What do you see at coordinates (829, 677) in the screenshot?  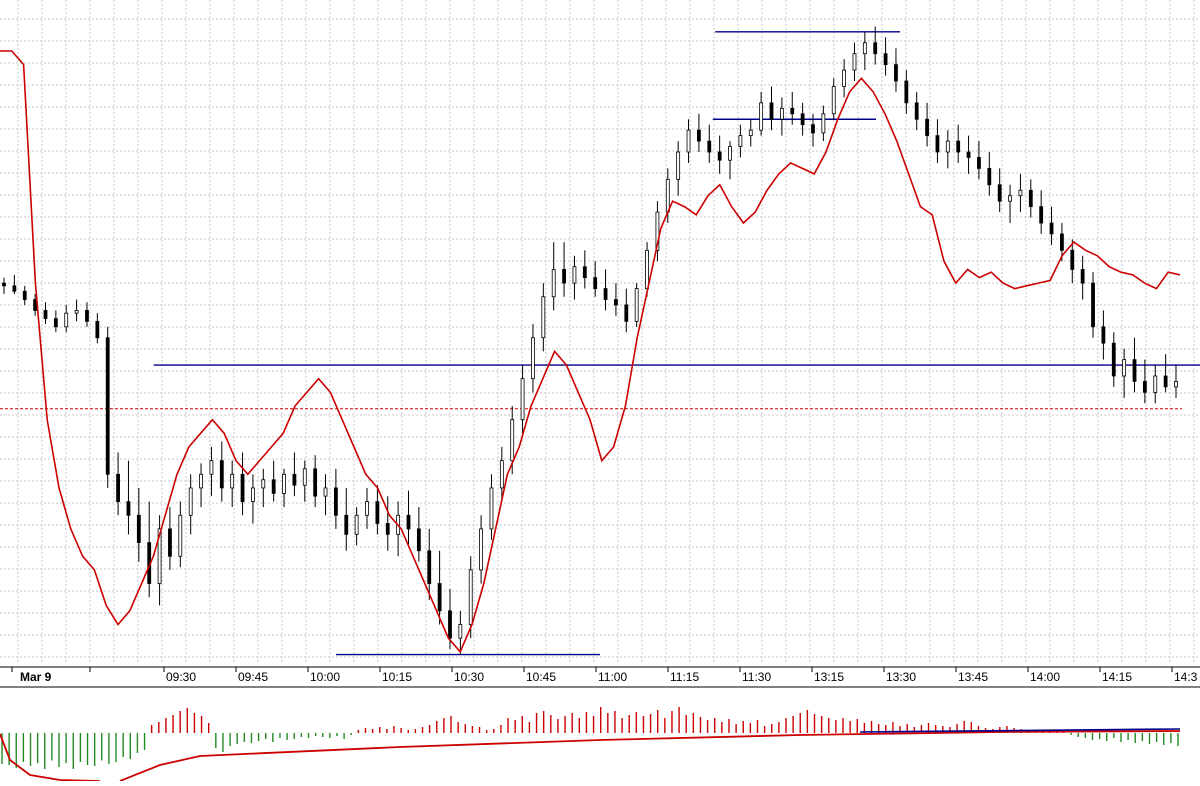 I see `x-tick-label: 13:15` at bounding box center [829, 677].